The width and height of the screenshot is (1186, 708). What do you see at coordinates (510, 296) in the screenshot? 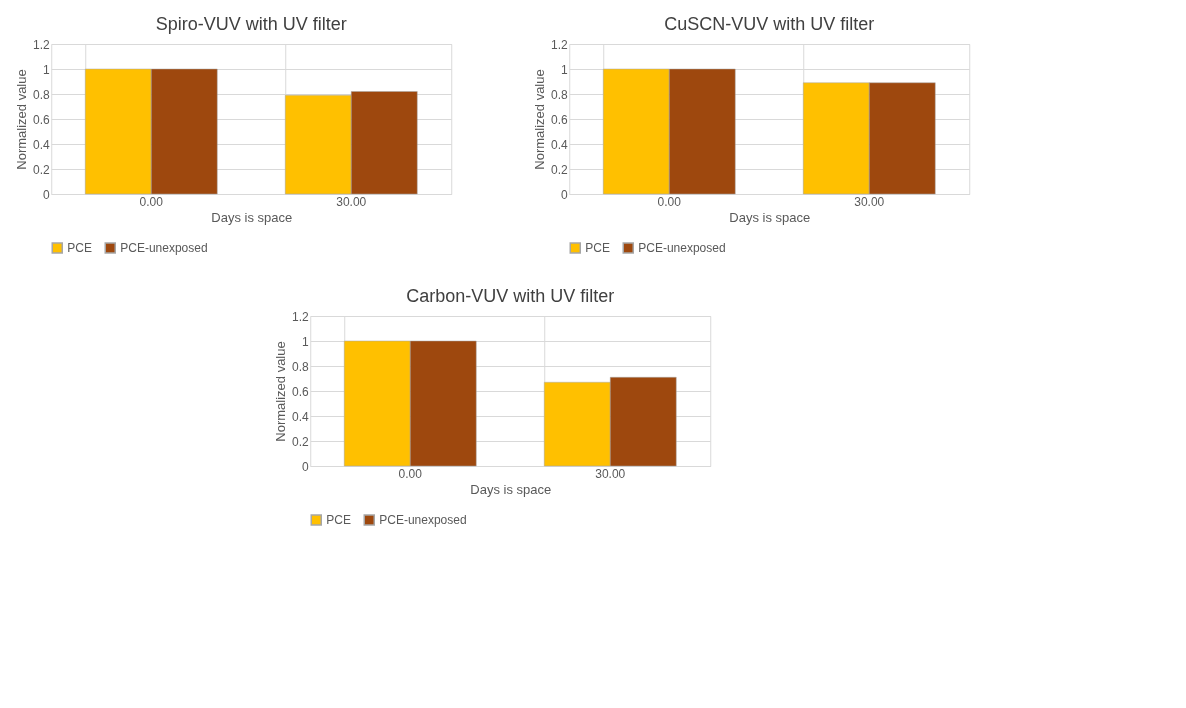
I see `chart-title: Carbon-VUV with UV filter` at bounding box center [510, 296].